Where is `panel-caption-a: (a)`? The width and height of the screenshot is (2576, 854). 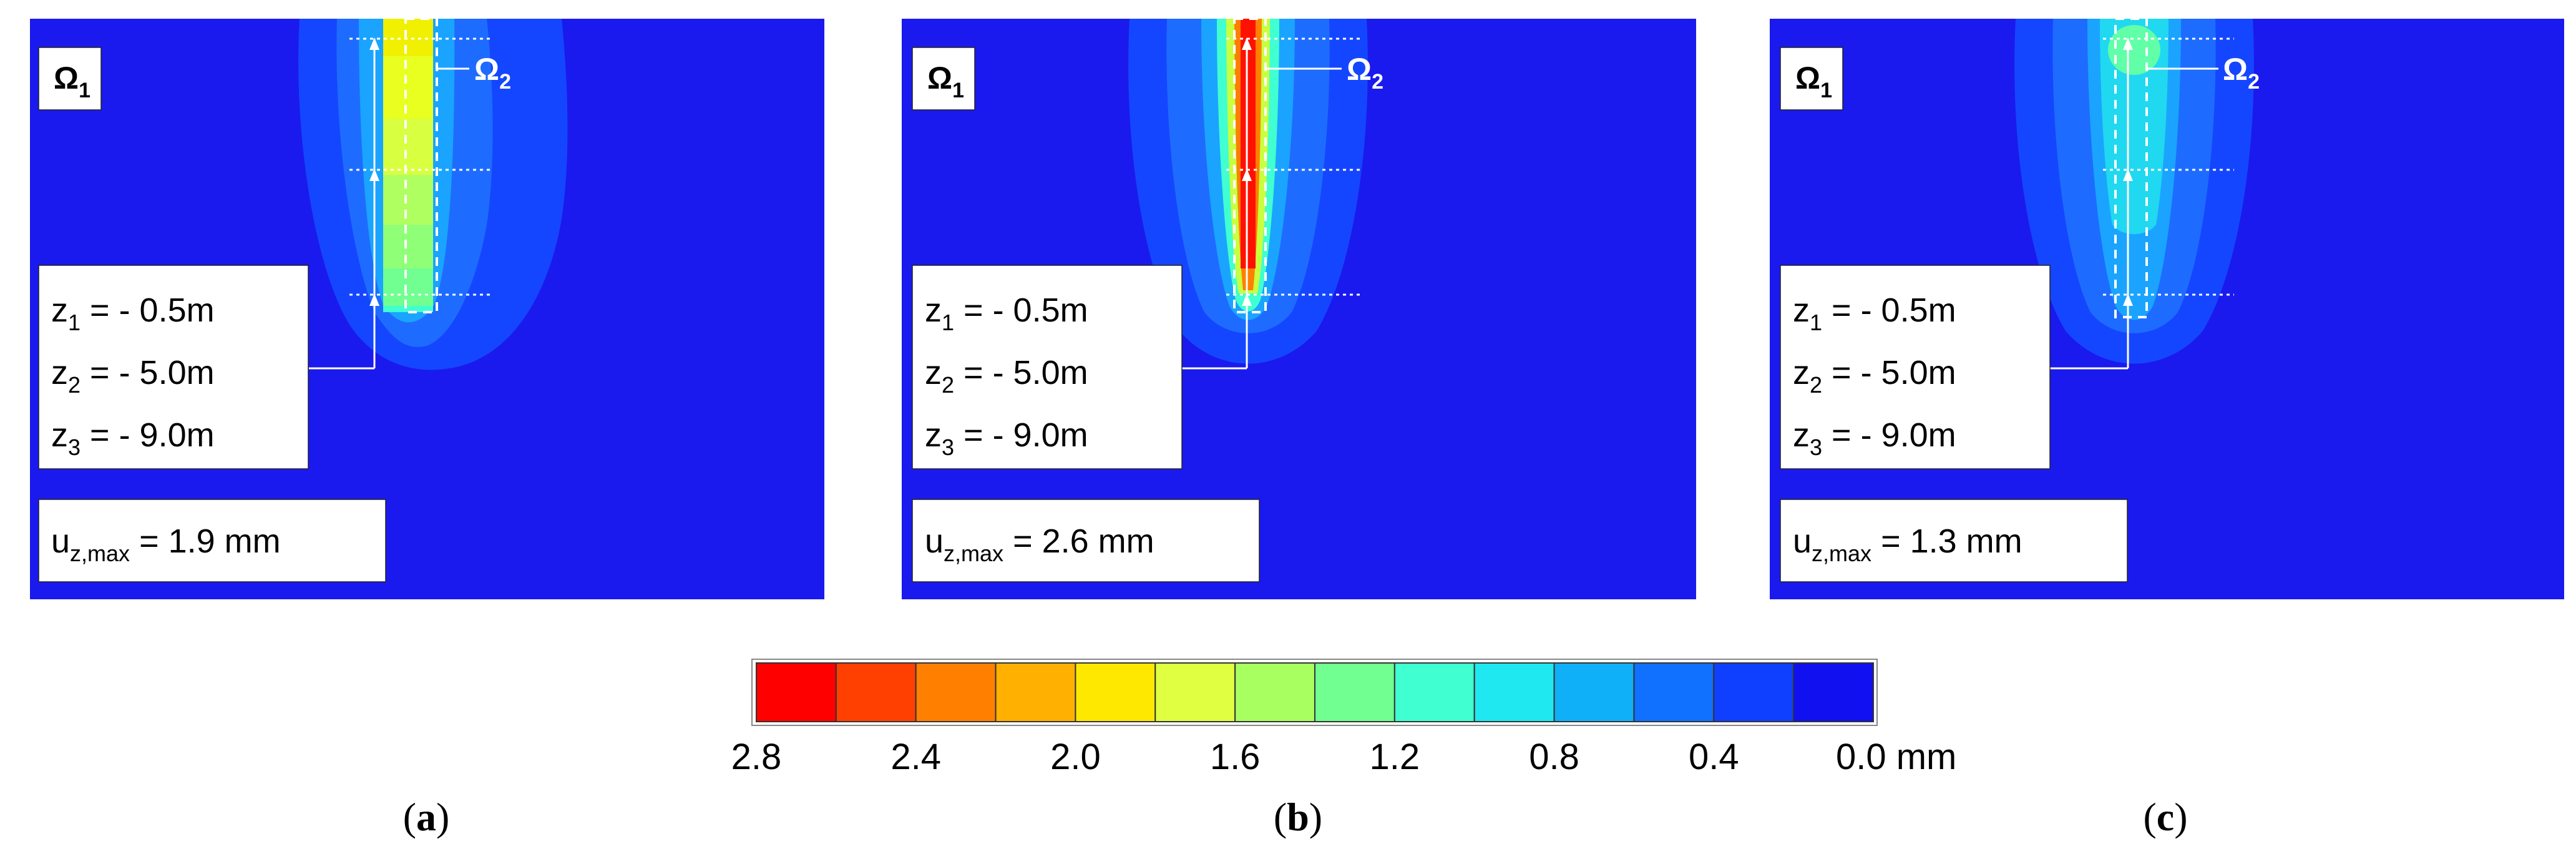
panel-caption-a: (a) is located at coordinates (426, 817).